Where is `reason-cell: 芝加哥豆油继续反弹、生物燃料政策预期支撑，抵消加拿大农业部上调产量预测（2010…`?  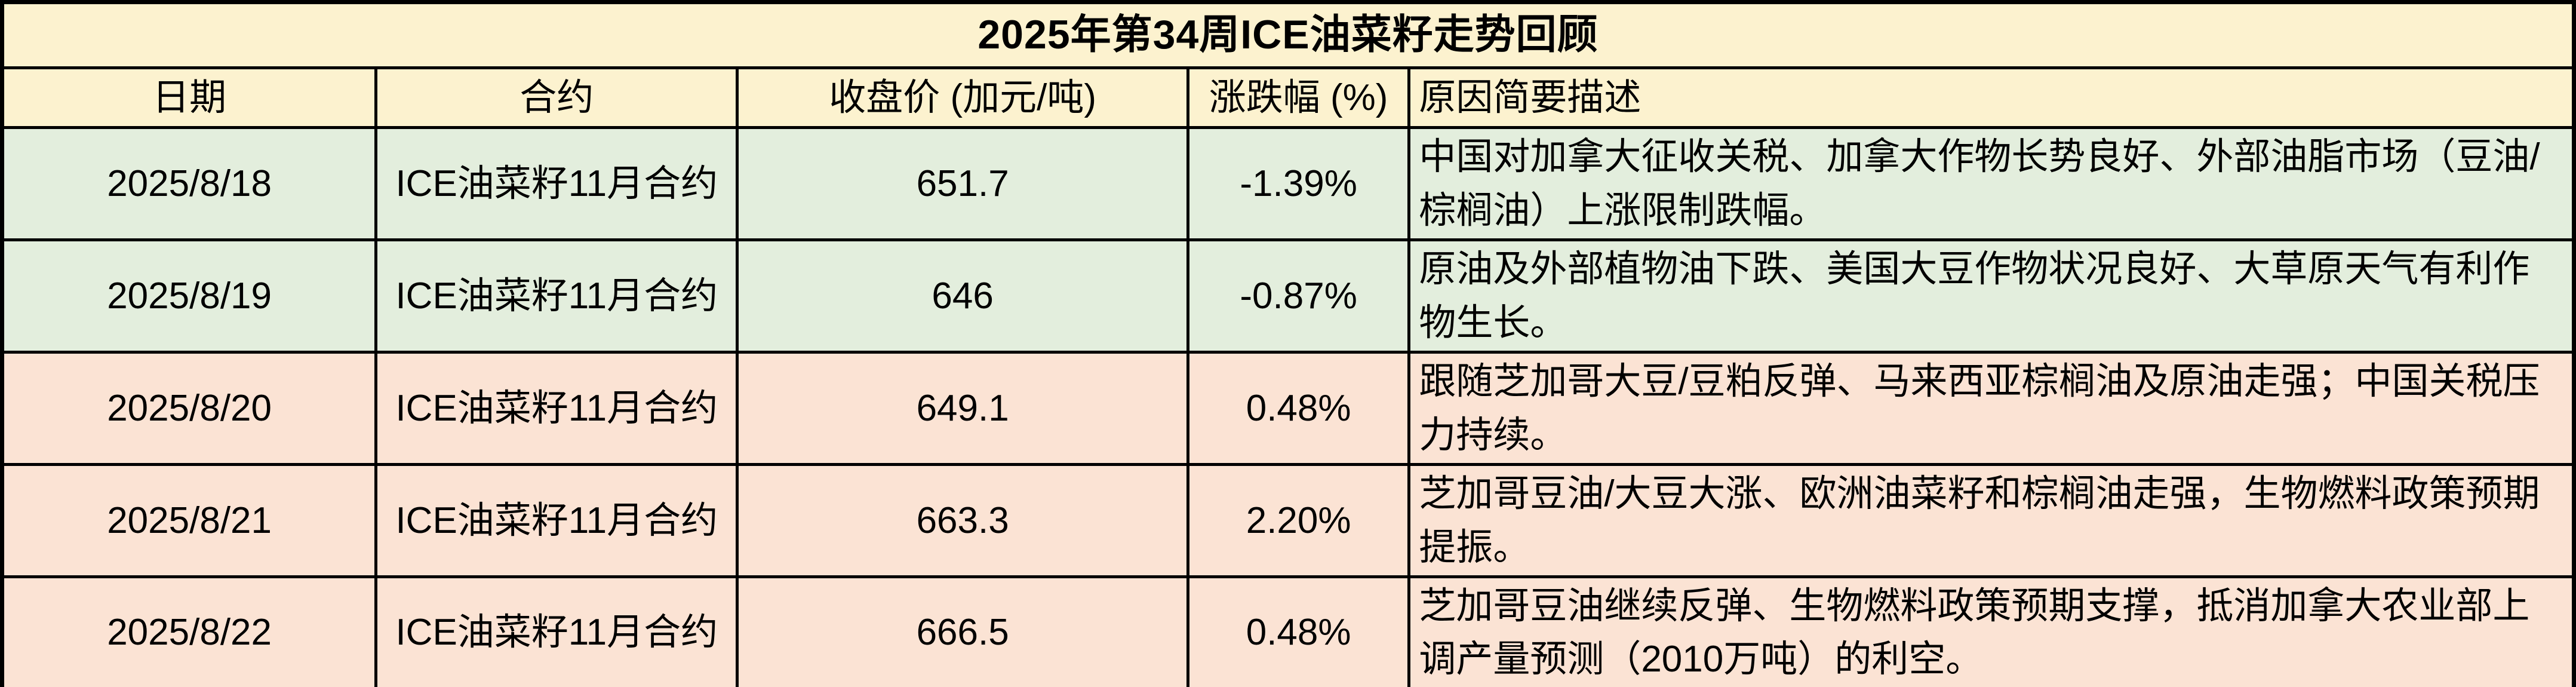
reason-cell: 芝加哥豆油继续反弹、生物燃料政策预期支撑，抵消加拿大农业部上调产量预测（2010… is located at coordinates (1991, 631).